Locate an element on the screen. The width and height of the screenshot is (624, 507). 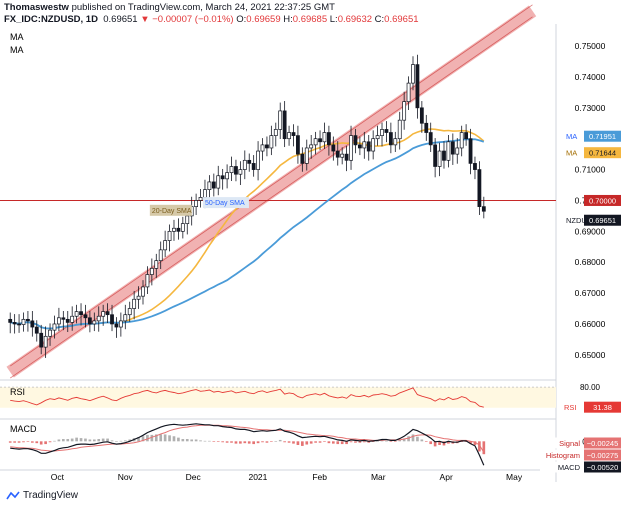
tradingview-brand: TradingView is located at coordinates (51, 495).